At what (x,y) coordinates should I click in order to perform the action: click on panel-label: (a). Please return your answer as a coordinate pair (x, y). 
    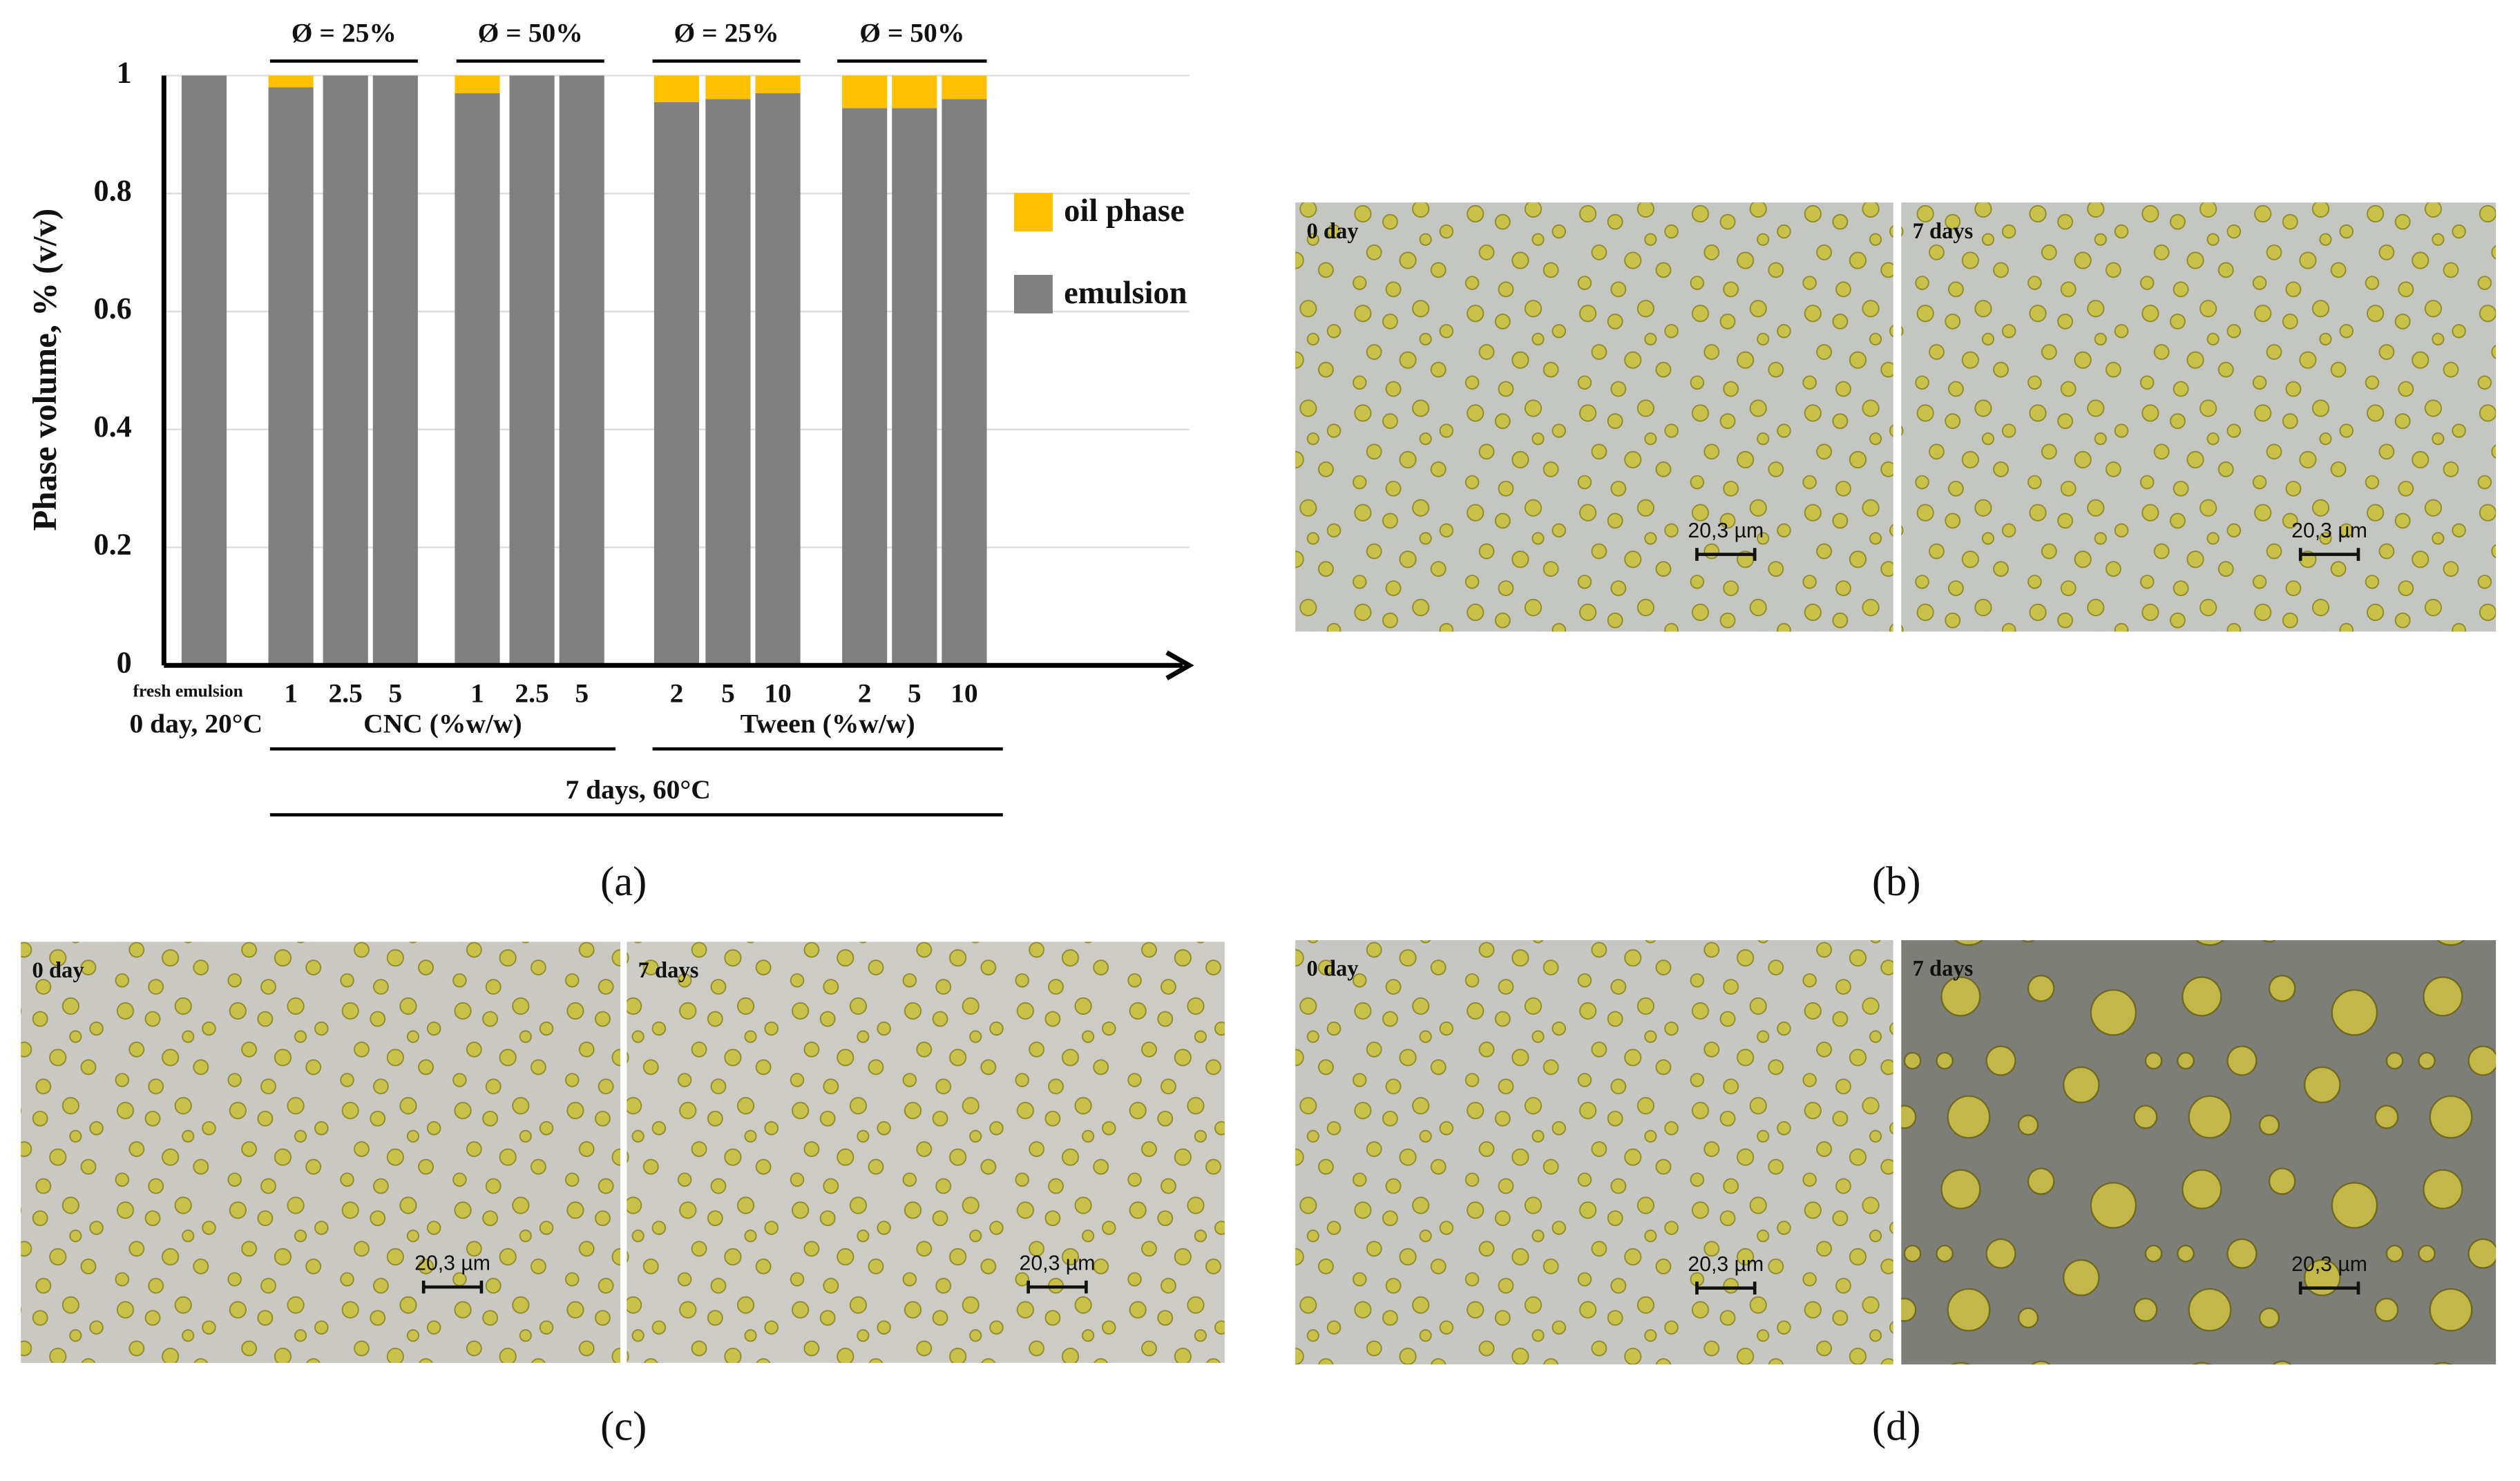
    Looking at the image, I should click on (623, 882).